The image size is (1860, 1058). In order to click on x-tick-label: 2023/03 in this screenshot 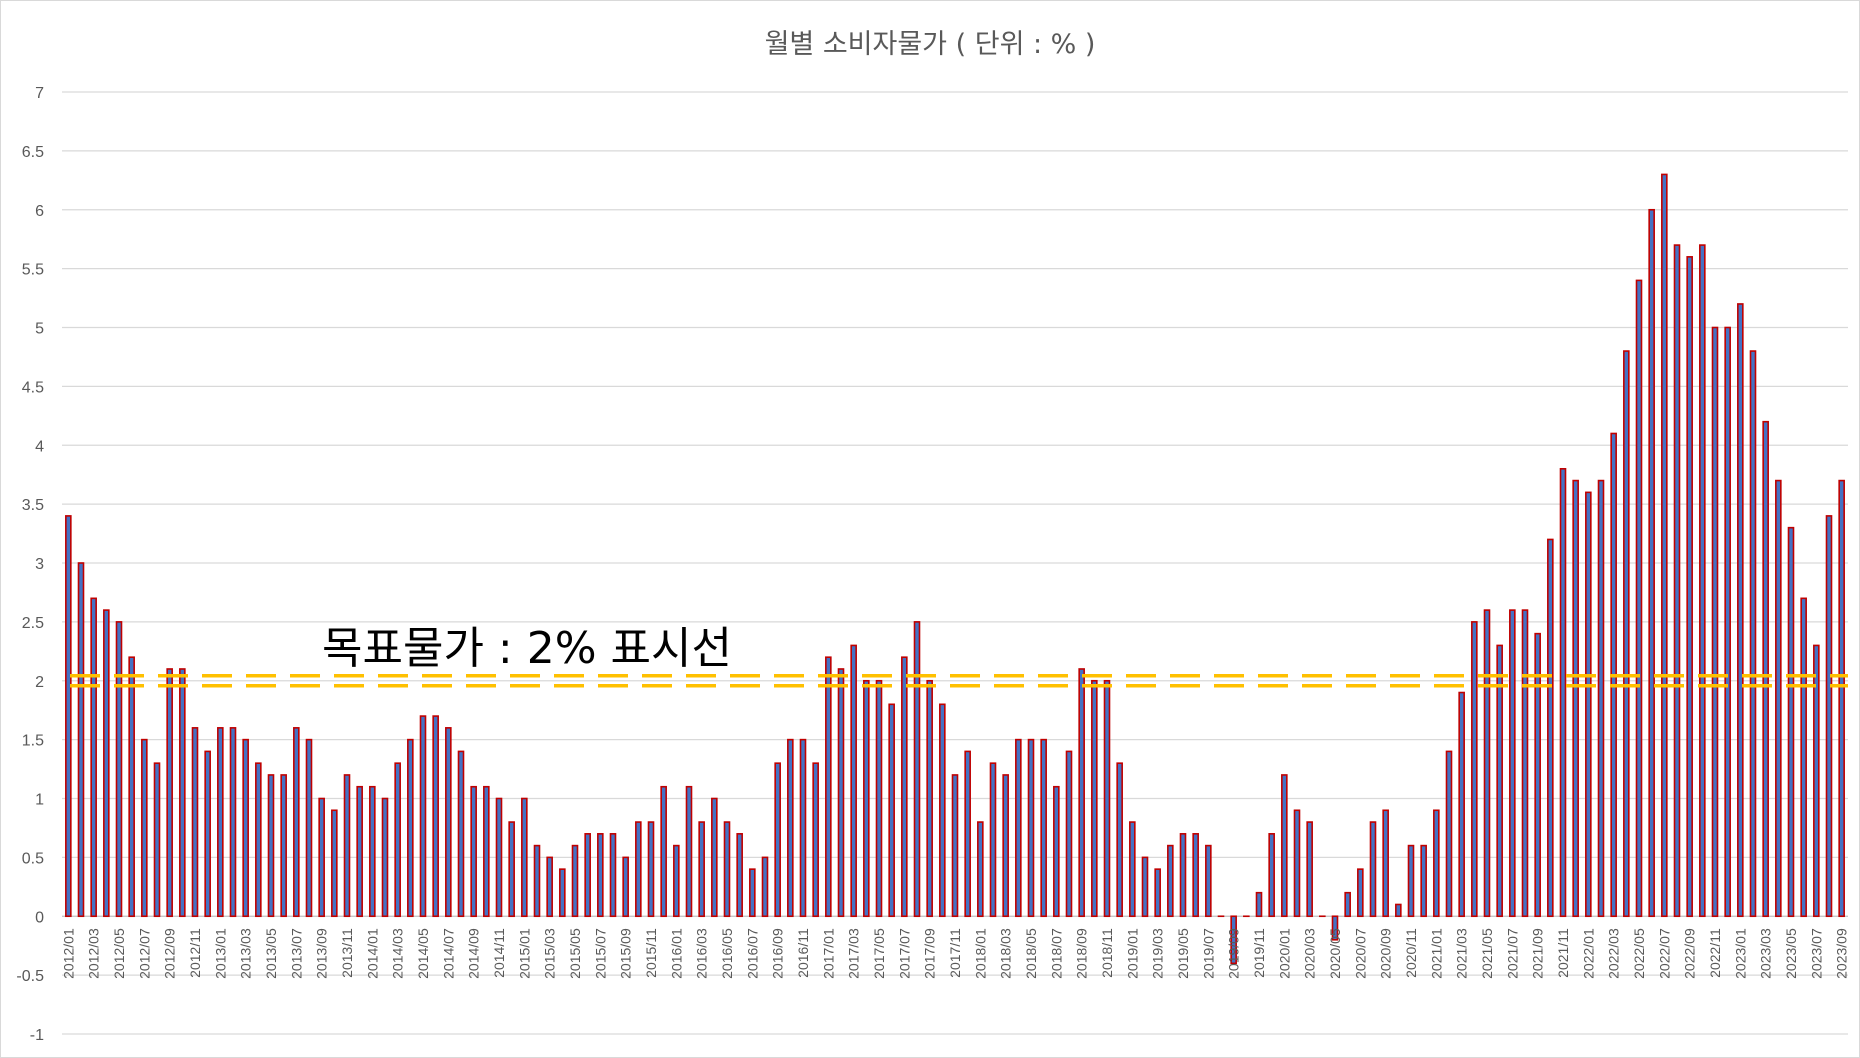, I will do `click(1766, 953)`.